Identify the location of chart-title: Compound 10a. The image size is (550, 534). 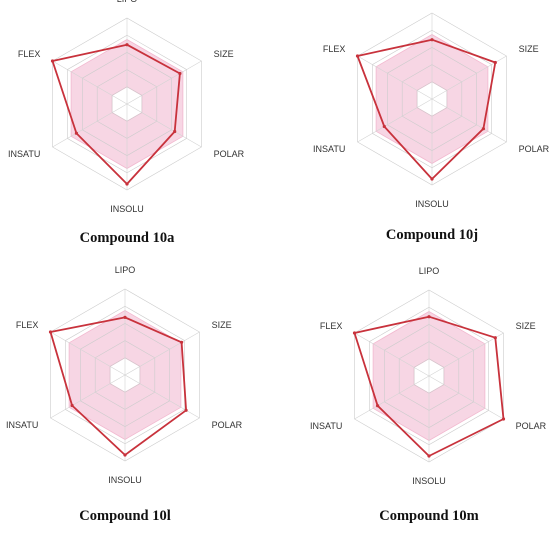
(127, 238).